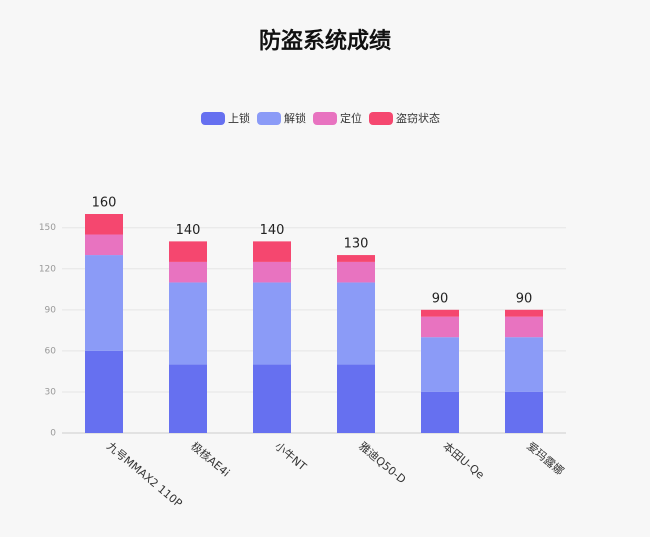  I want to click on legend-label: 解锁, so click(295, 118).